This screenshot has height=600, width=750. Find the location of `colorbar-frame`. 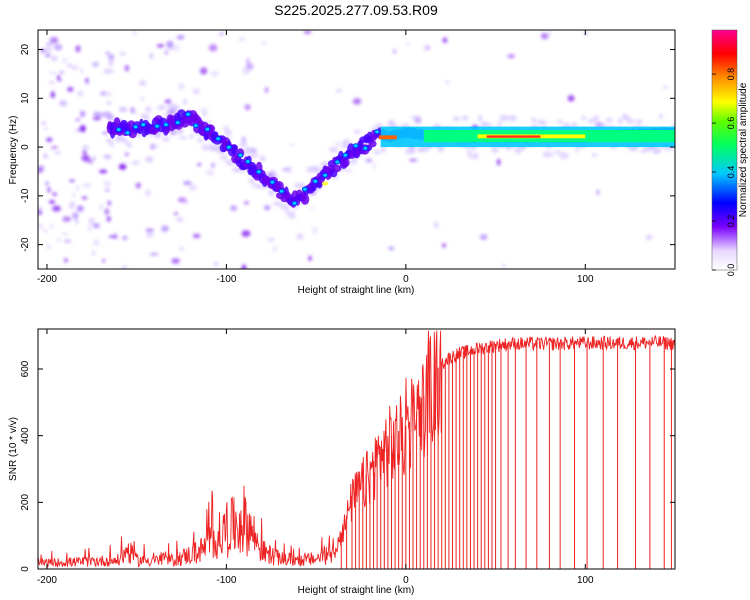

colorbar-frame is located at coordinates (724, 150).